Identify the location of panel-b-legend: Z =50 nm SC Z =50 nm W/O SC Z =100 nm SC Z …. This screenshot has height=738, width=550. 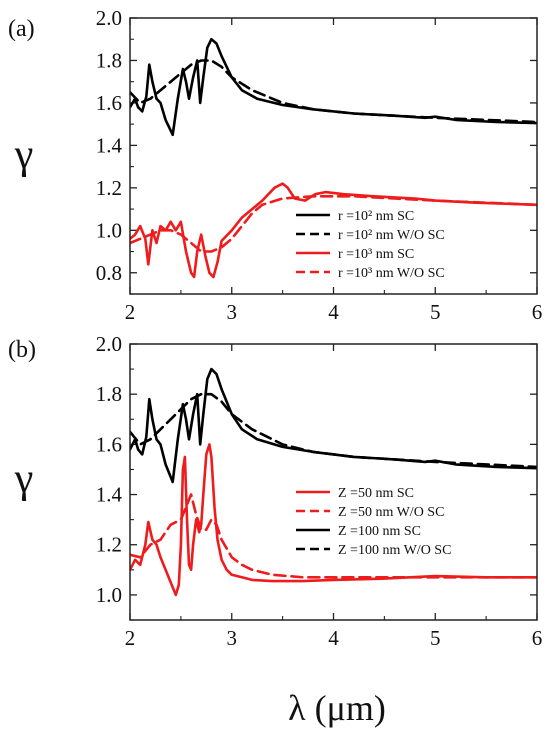
(373, 522).